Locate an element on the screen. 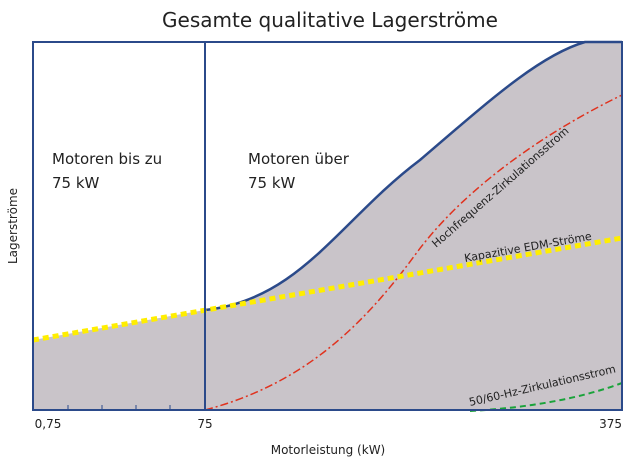 The image size is (625, 459). x-tick-label: 0,75 is located at coordinates (48, 424).